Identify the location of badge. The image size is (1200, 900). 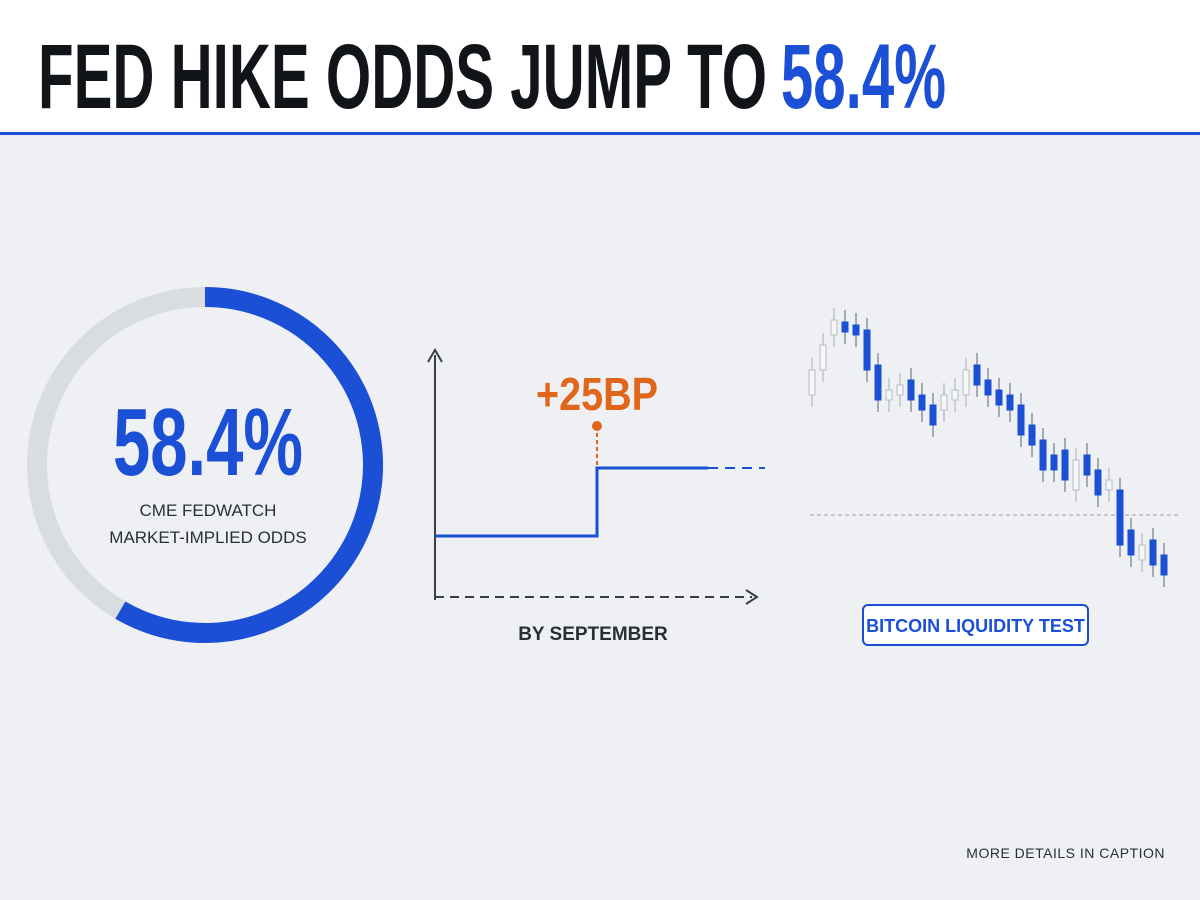
(975, 625).